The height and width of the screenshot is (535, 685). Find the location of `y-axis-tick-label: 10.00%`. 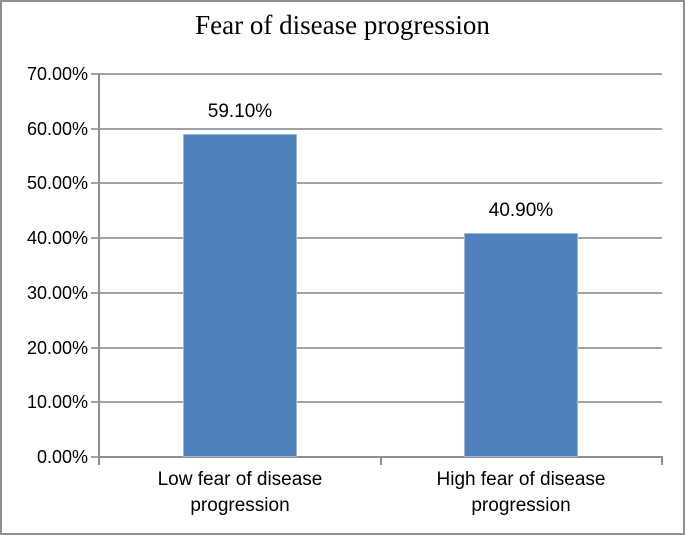

y-axis-tick-label: 10.00% is located at coordinates (57, 402).